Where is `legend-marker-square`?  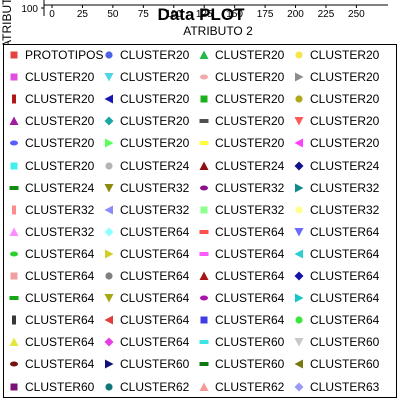 legend-marker-square is located at coordinates (204, 99).